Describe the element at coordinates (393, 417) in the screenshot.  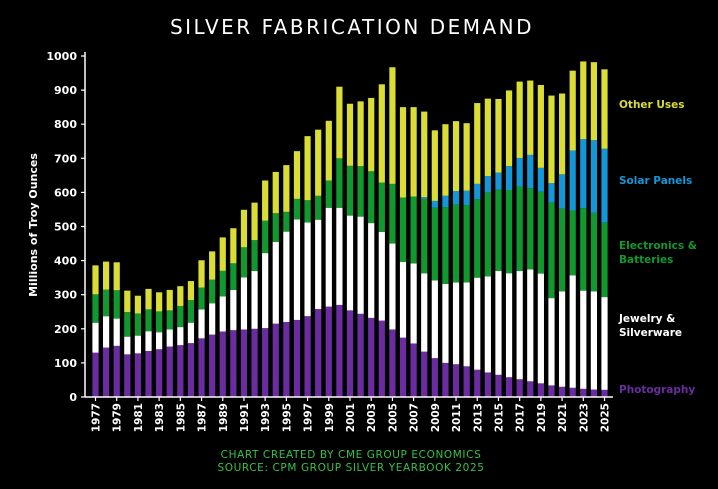
I see `x-tick-label: 2005` at that location.